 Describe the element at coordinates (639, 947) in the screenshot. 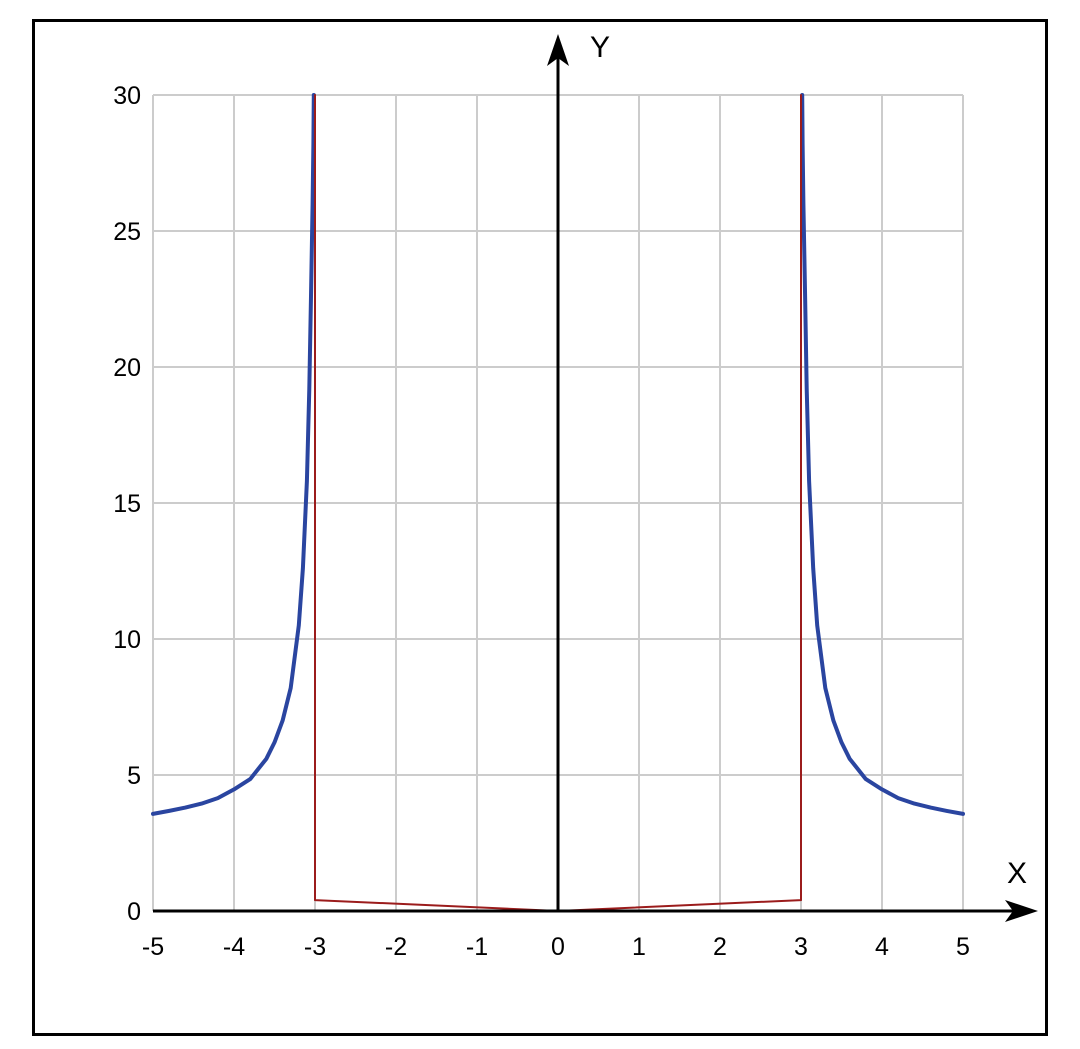

I see `x-tick-label: 1` at that location.